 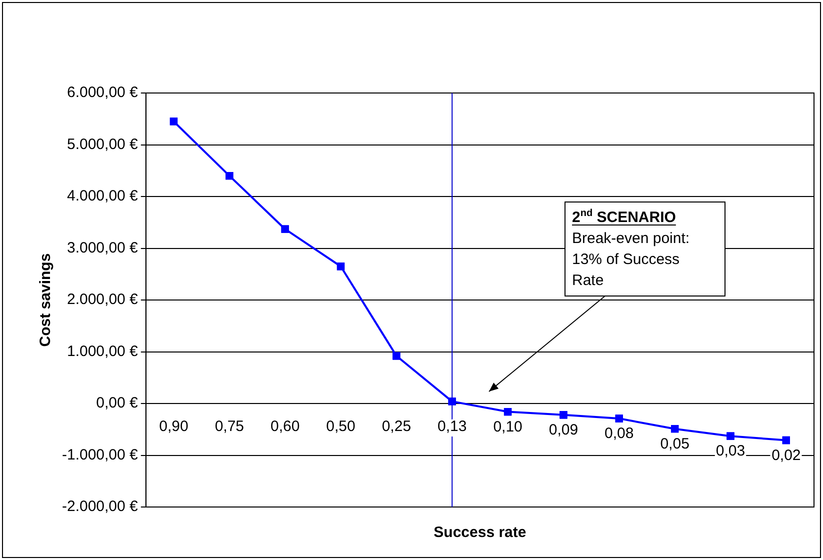 What do you see at coordinates (563, 430) in the screenshot?
I see `x-tick-label: 0,09` at bounding box center [563, 430].